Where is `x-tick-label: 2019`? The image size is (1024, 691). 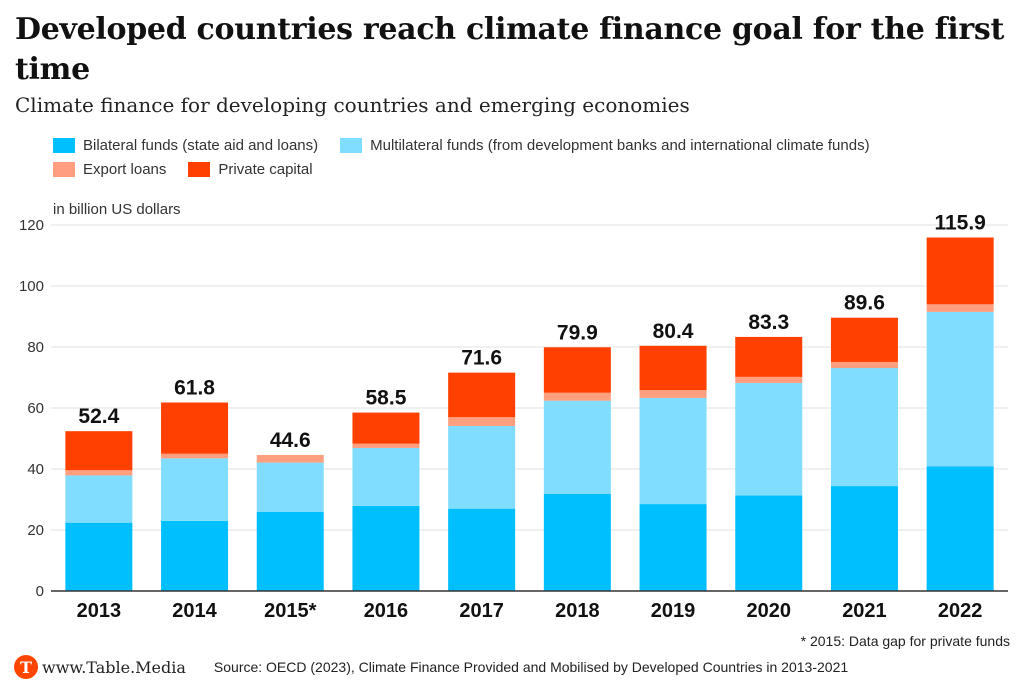 x-tick-label: 2019 is located at coordinates (673, 611).